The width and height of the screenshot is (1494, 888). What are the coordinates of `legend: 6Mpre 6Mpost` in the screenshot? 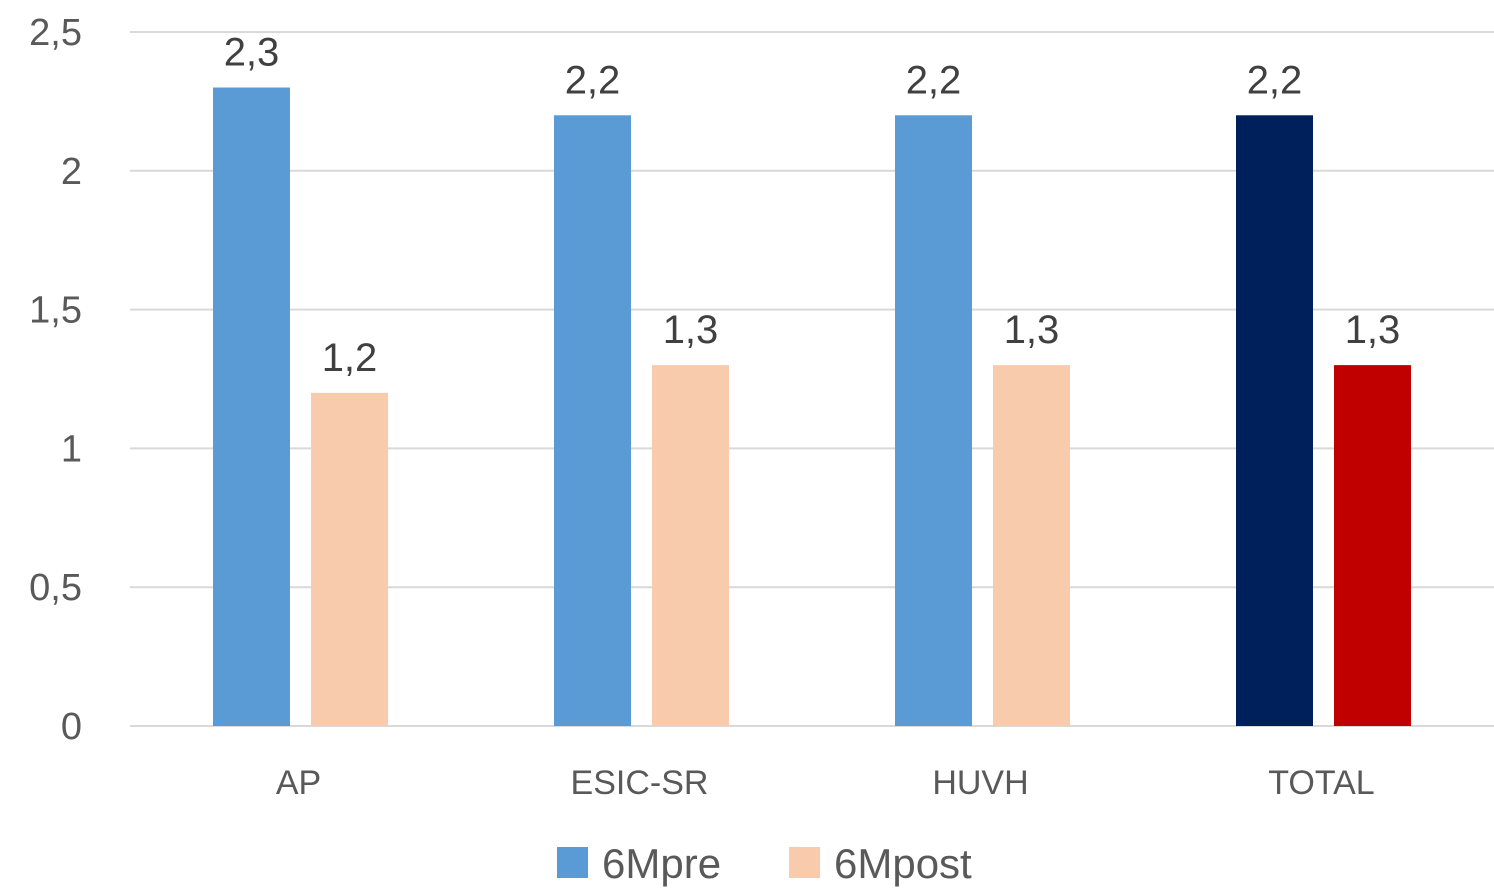 It's located at (764, 863).